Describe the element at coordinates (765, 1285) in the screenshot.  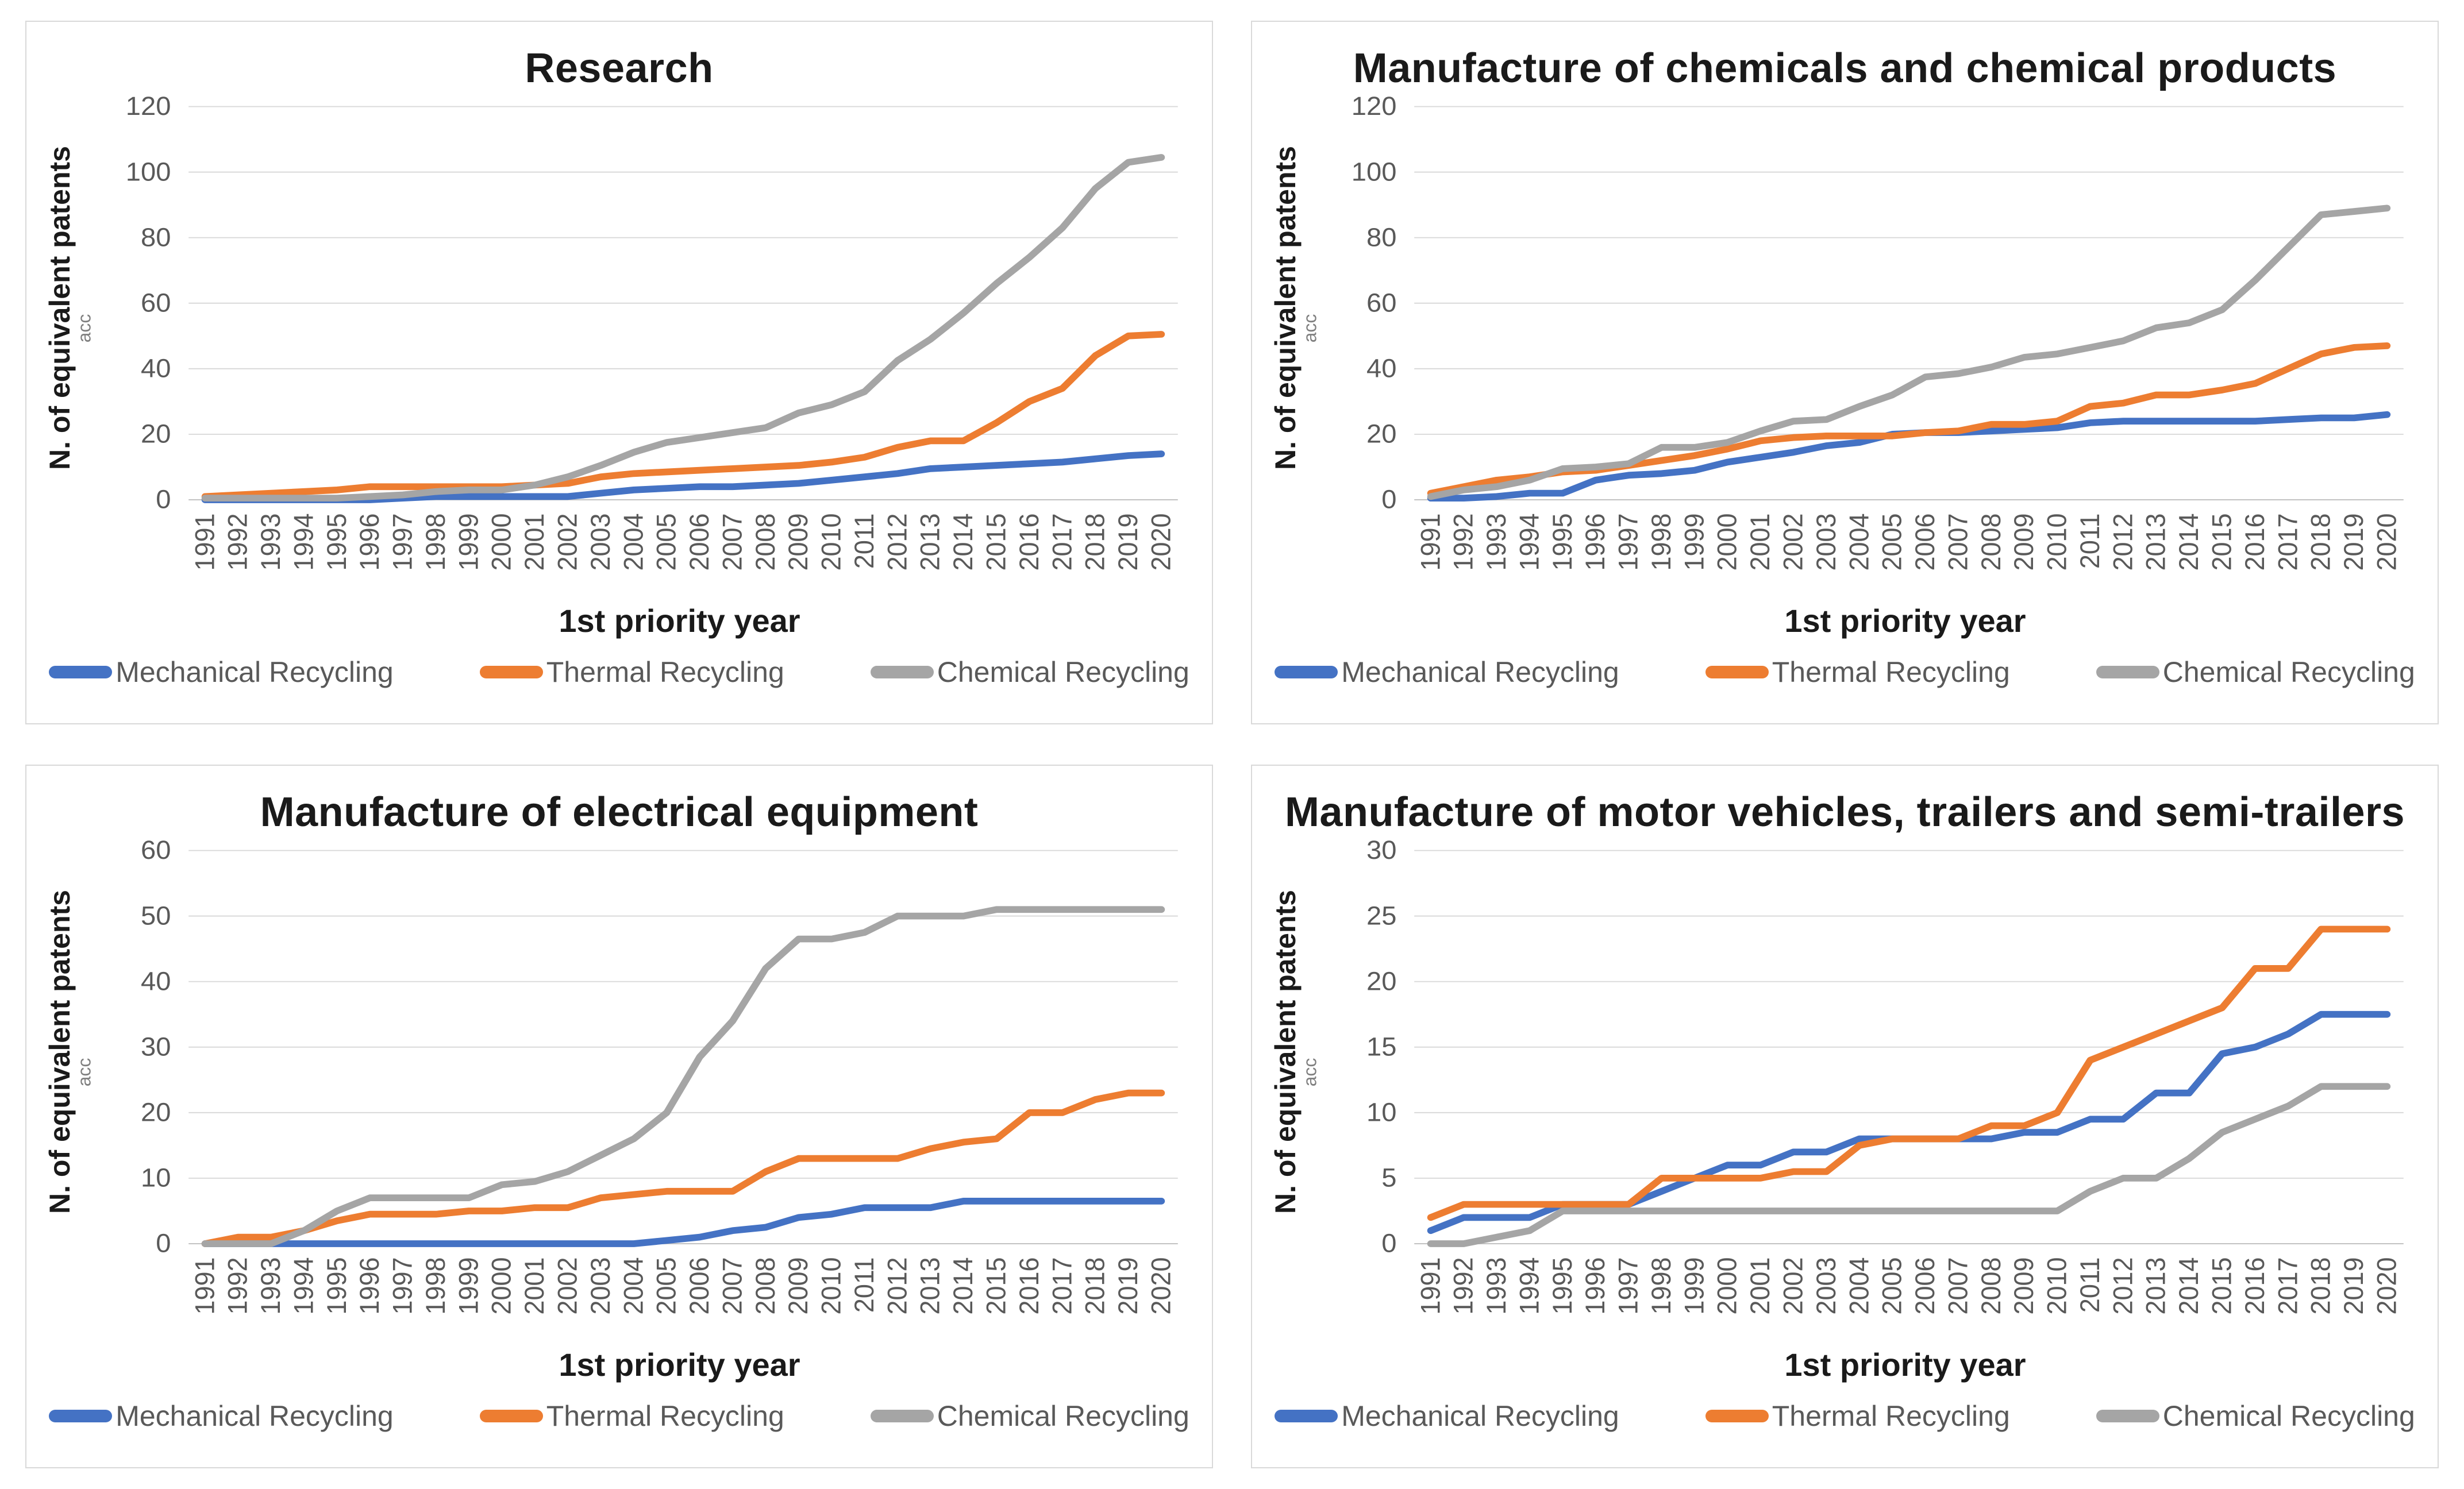
I see `svg-text: 2008` at that location.